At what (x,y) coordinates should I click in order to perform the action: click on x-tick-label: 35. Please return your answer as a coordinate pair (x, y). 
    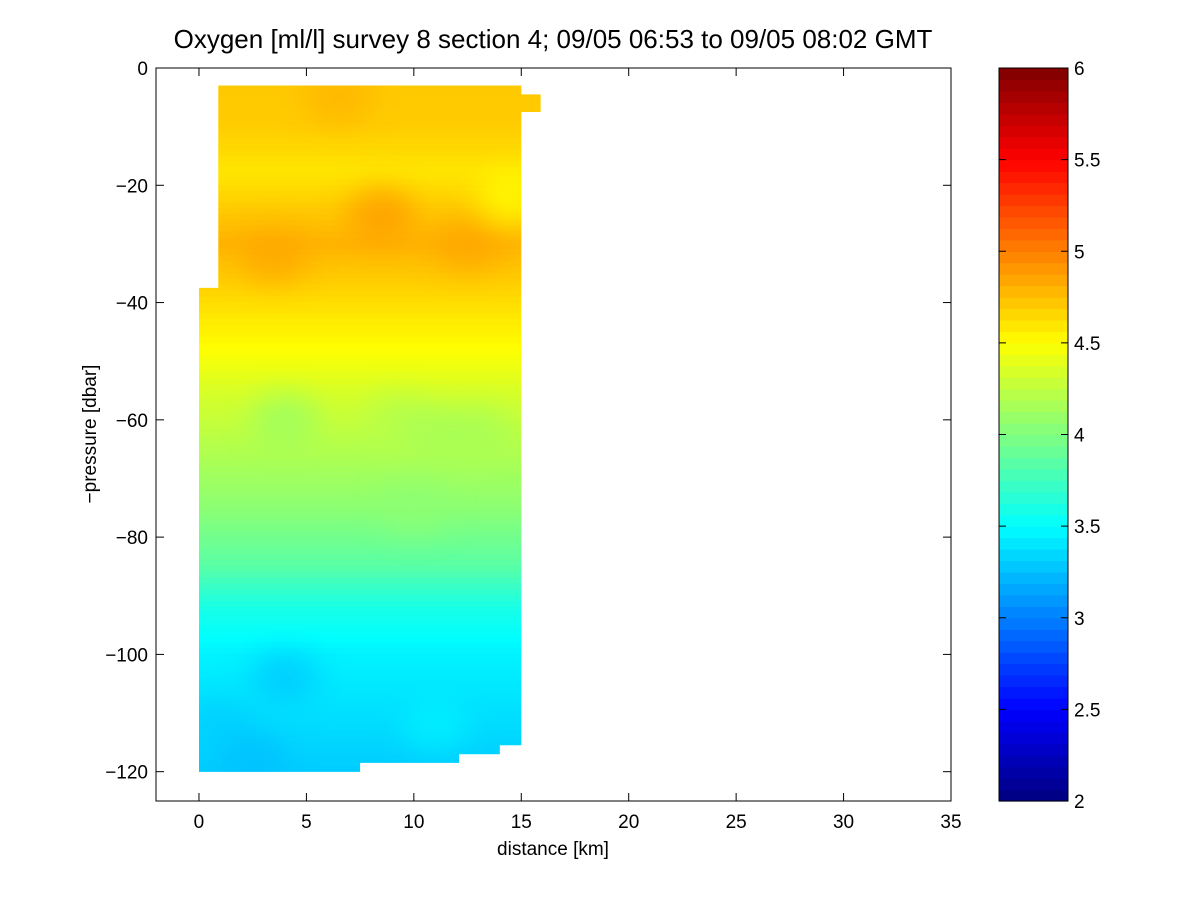
    Looking at the image, I should click on (950, 822).